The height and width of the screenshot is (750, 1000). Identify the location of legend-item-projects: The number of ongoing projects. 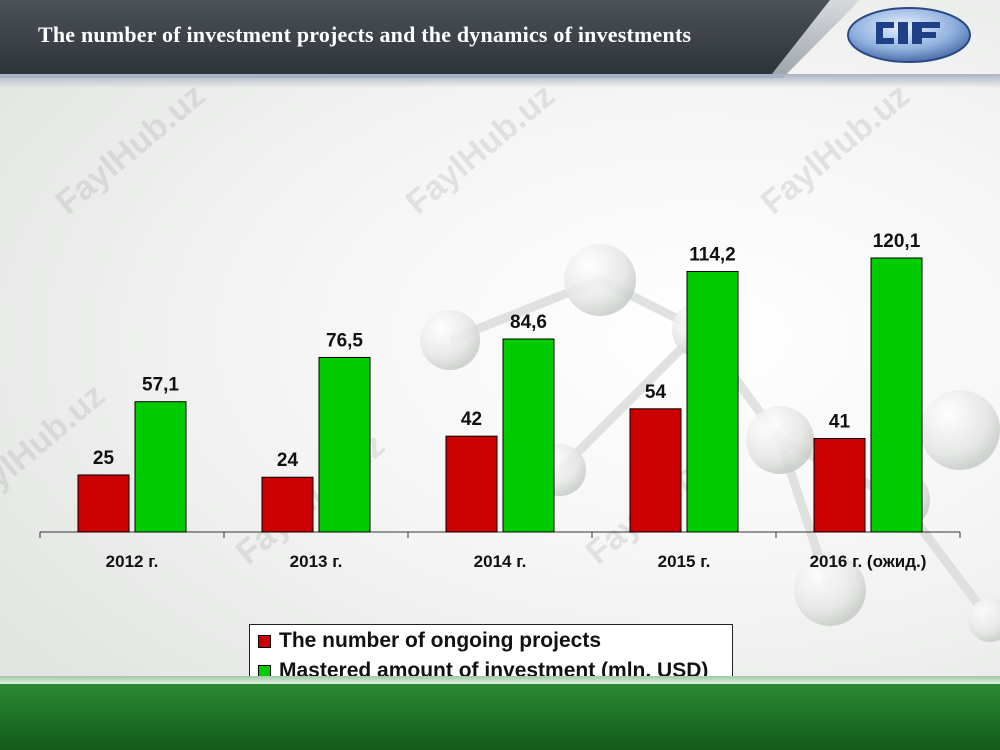
(429, 641).